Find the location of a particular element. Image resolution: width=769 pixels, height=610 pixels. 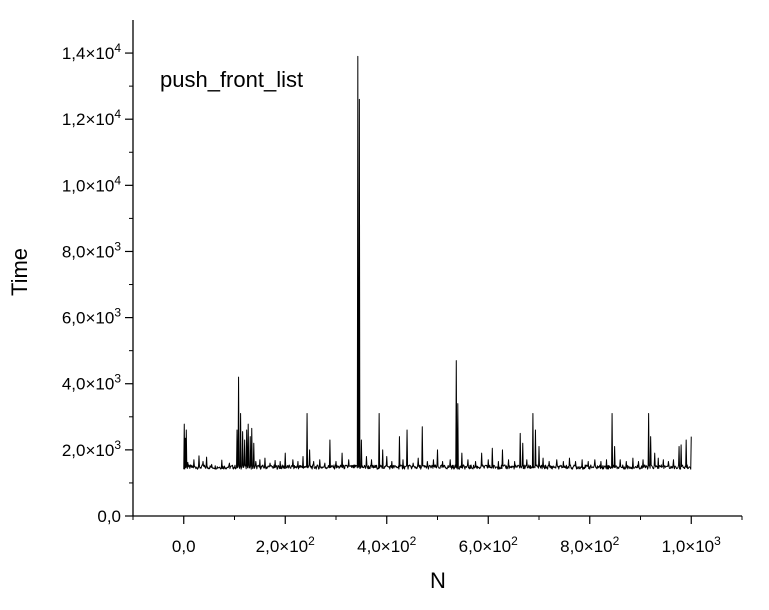

x-tick-label: 1,0×10³ is located at coordinates (691, 545).